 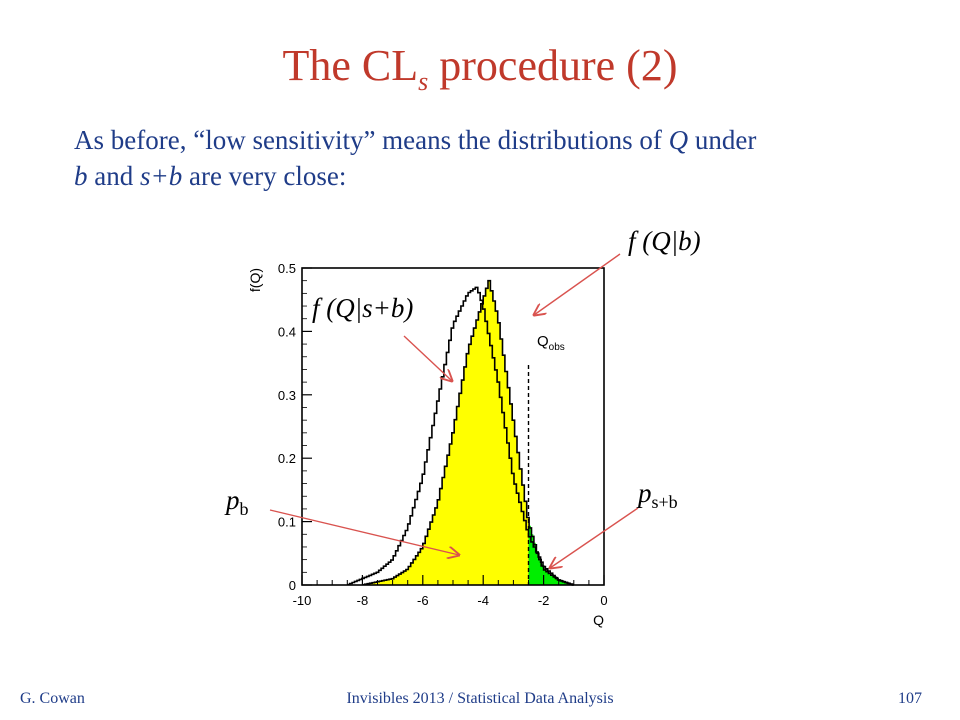 What do you see at coordinates (483, 600) in the screenshot?
I see `x-tick-label: -4` at bounding box center [483, 600].